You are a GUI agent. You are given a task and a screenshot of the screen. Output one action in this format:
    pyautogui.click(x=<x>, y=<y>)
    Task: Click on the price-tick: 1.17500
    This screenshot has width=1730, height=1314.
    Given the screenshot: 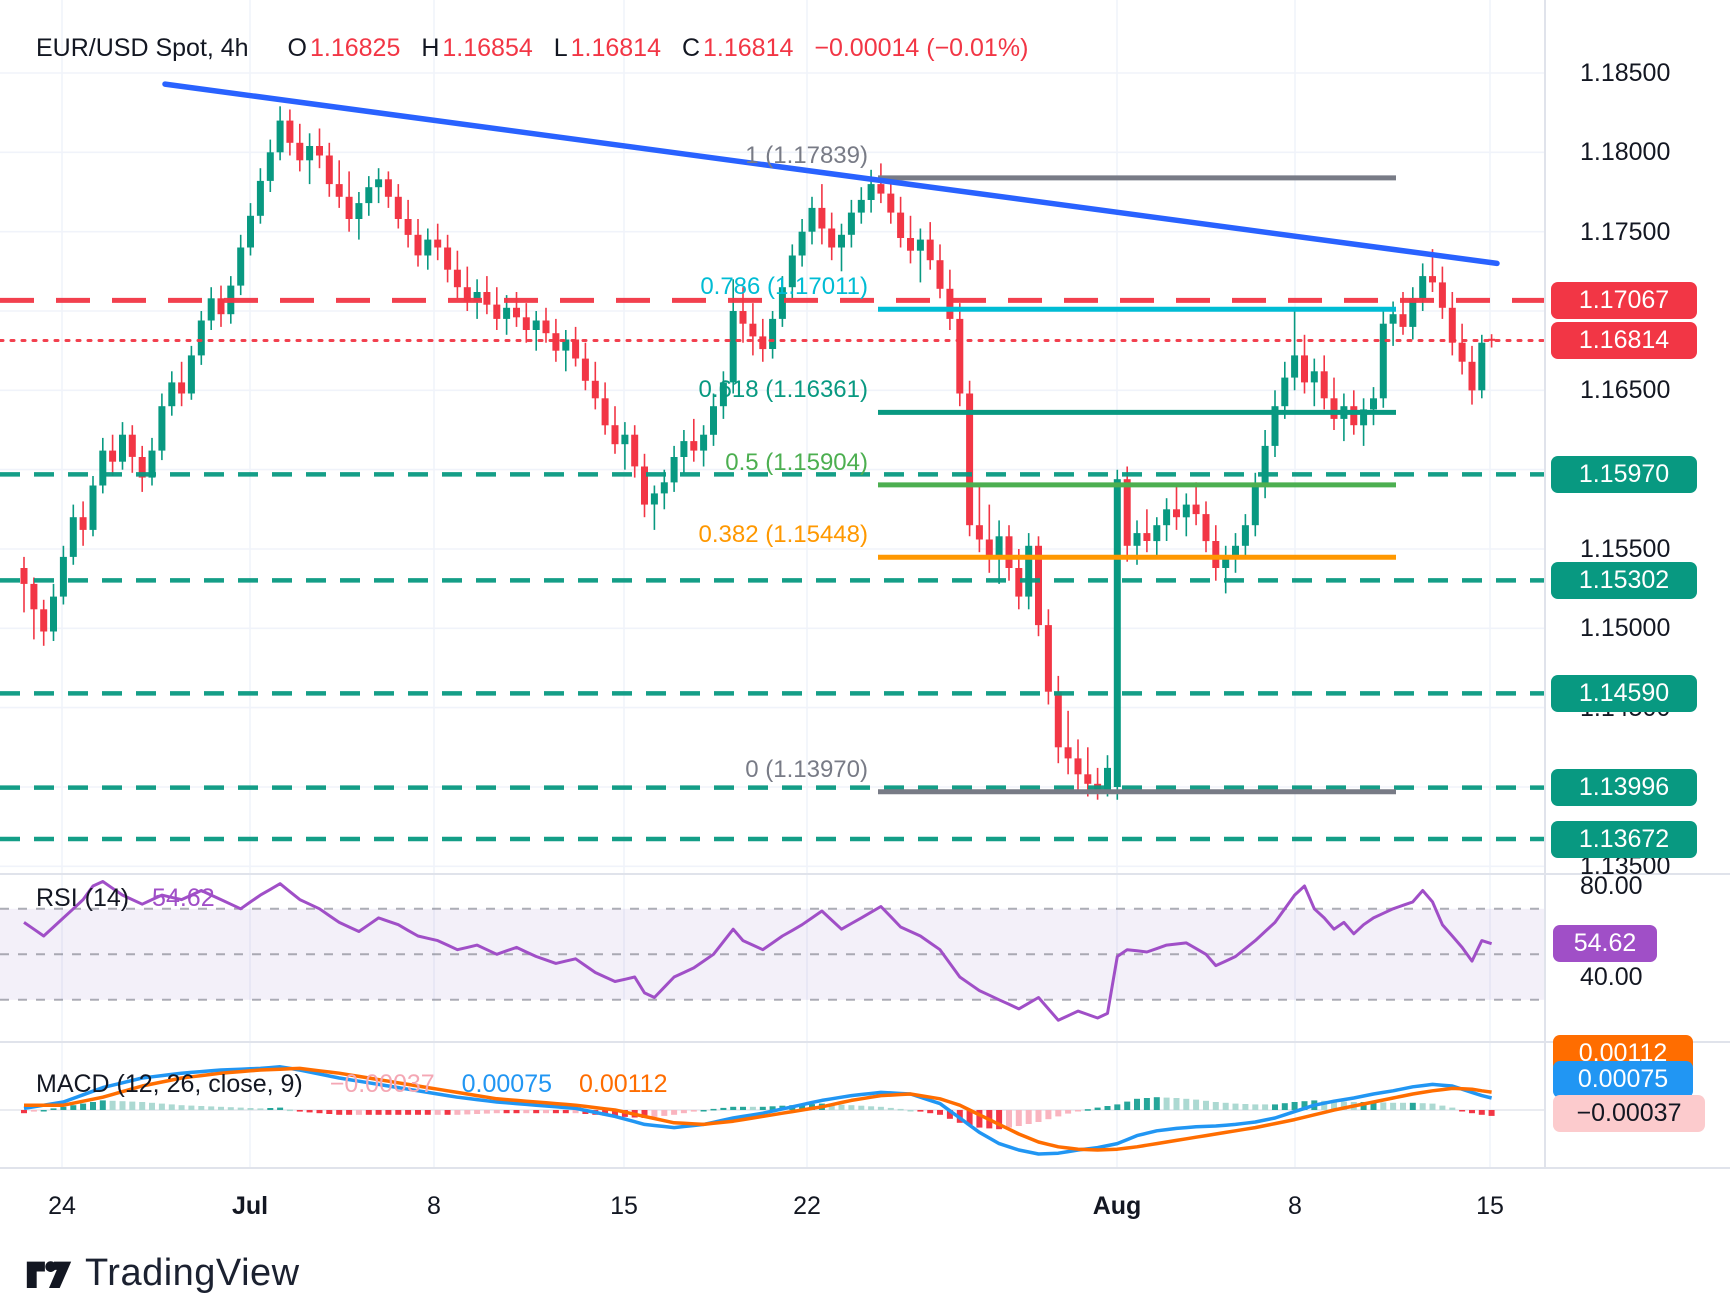 What is the action you would take?
    pyautogui.click(x=1625, y=231)
    